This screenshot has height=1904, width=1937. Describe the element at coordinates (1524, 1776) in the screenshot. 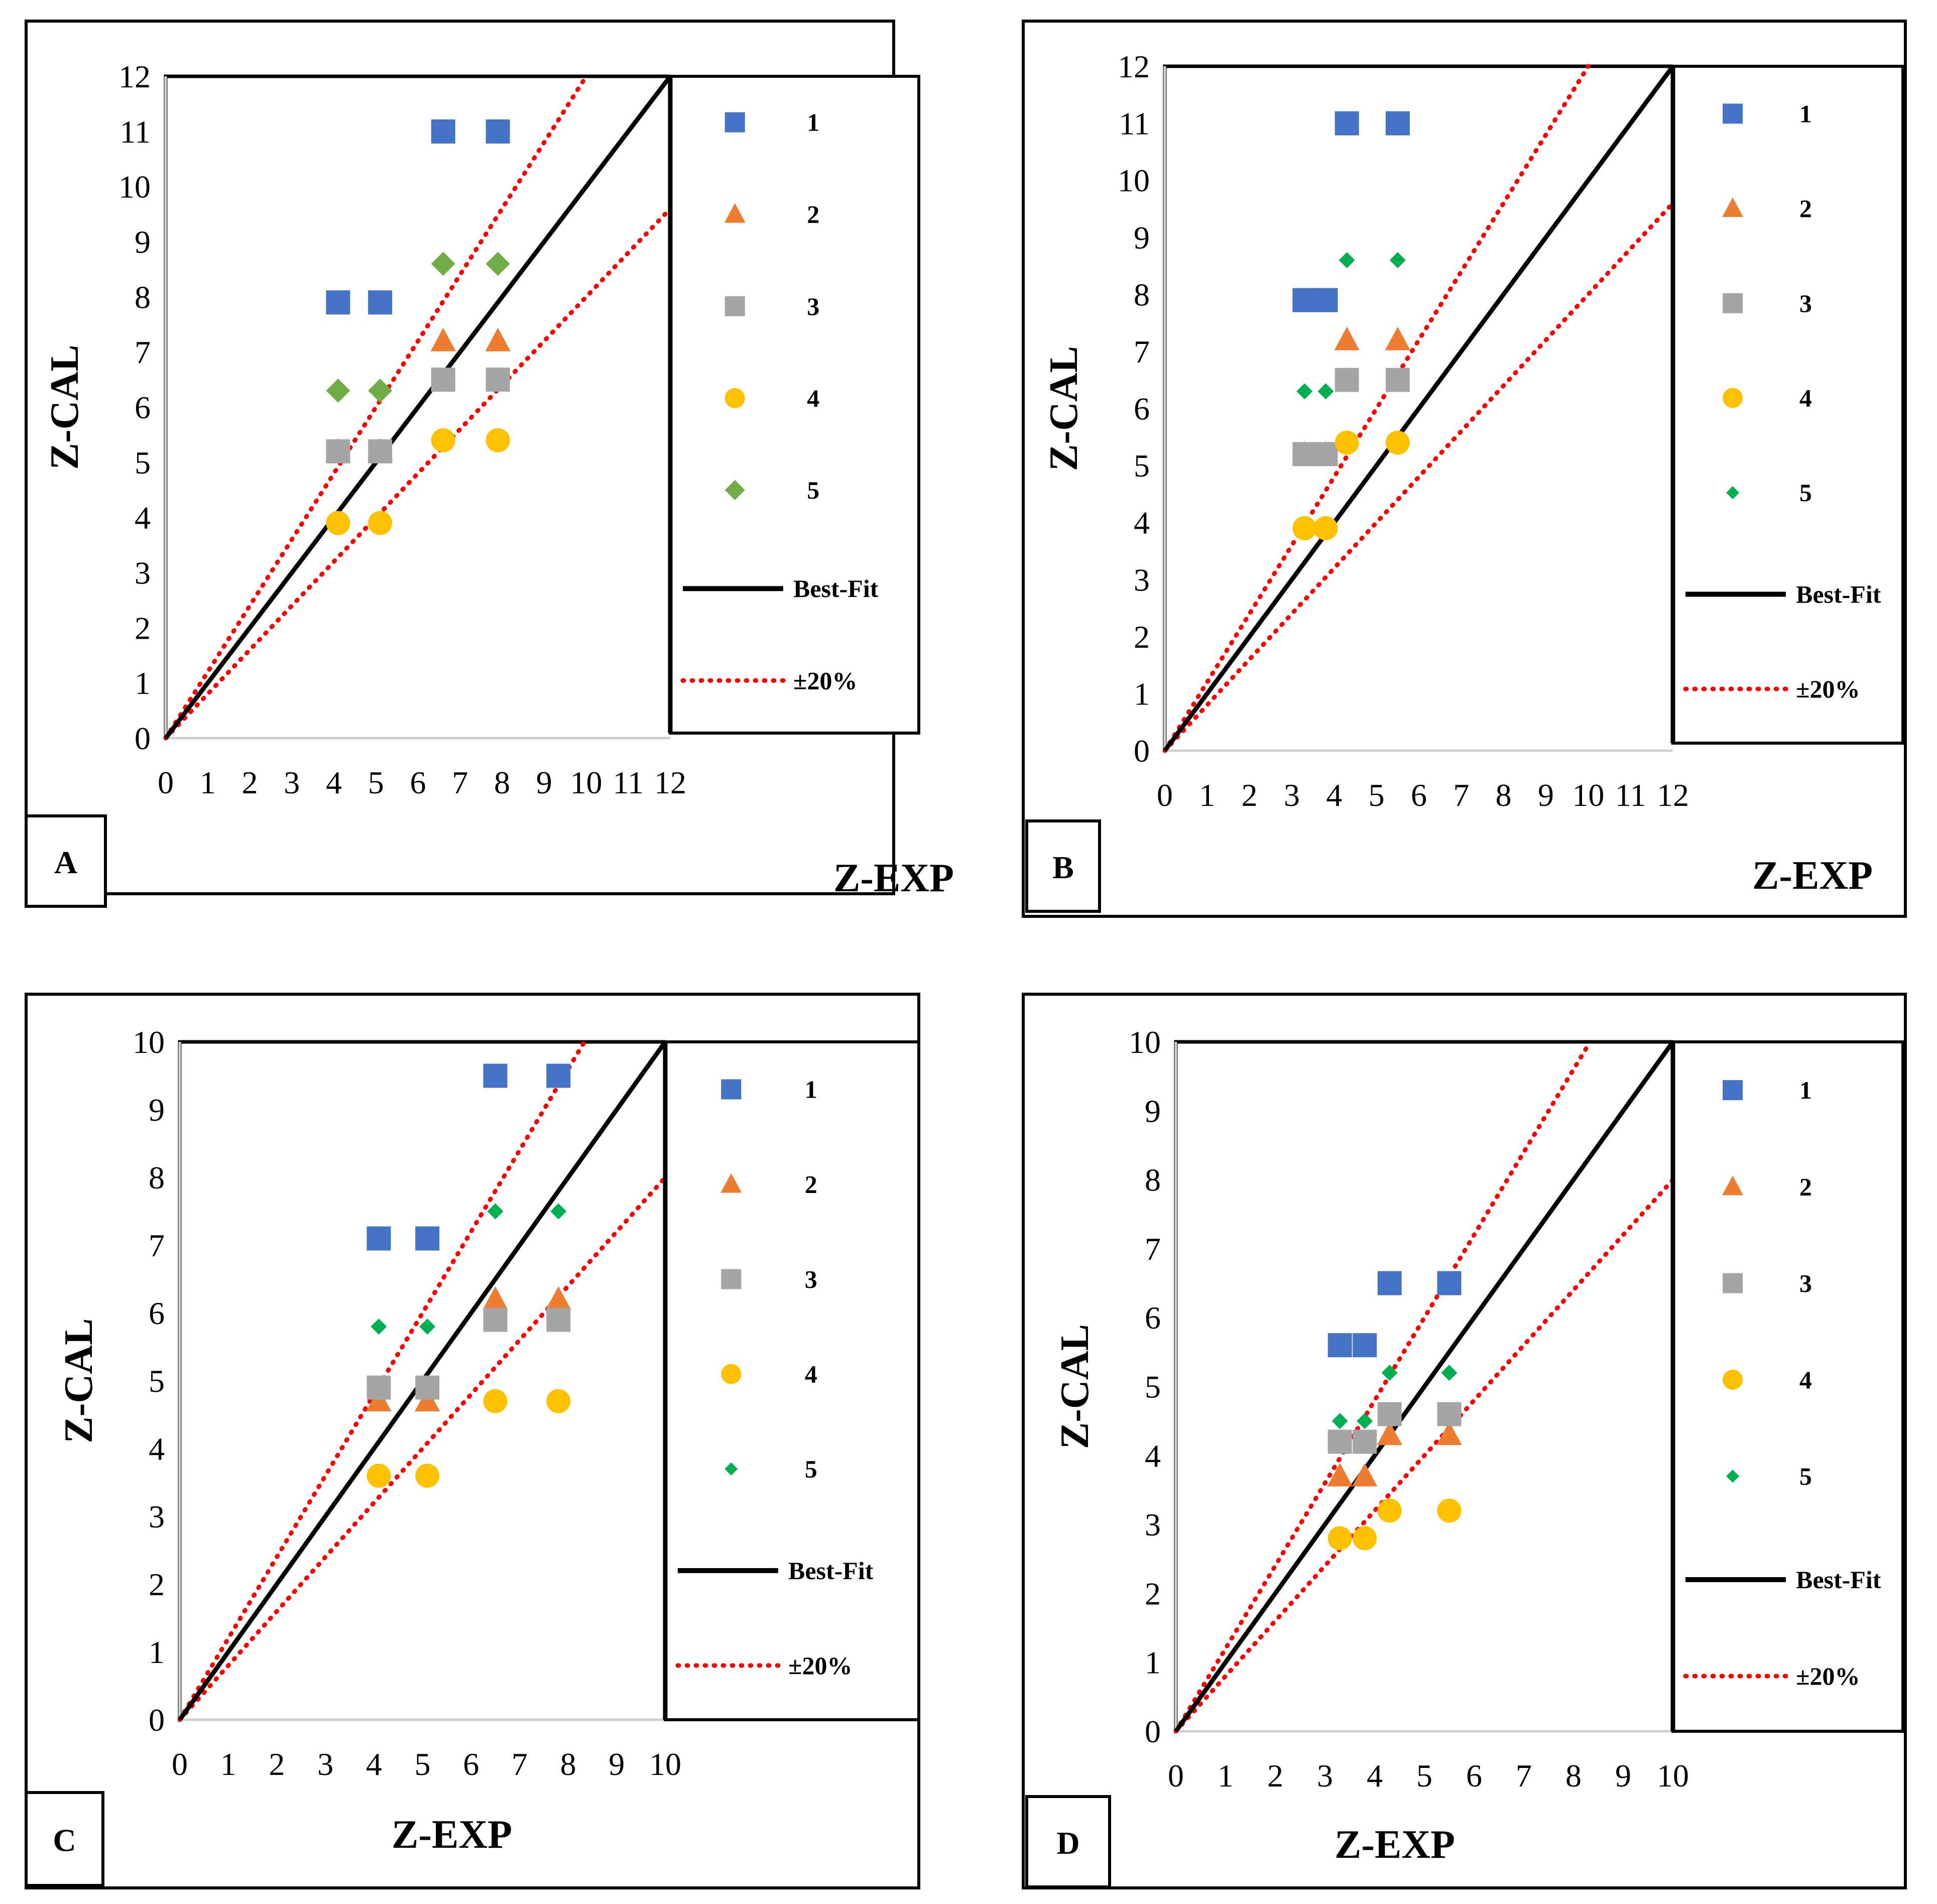

I see `x-tick-label: 7` at that location.